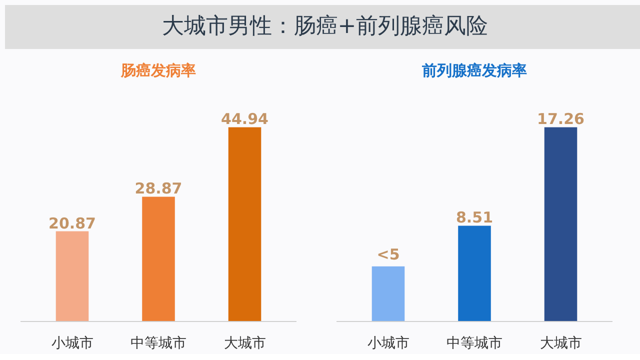 This screenshot has width=640, height=360. I want to click on chart-subtitle: 前列腺癌发病率, so click(474, 71).